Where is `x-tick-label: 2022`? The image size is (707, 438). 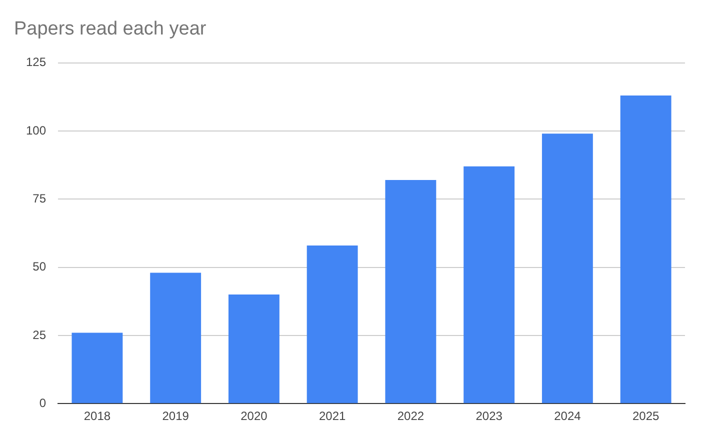
x-tick-label: 2022 is located at coordinates (410, 416).